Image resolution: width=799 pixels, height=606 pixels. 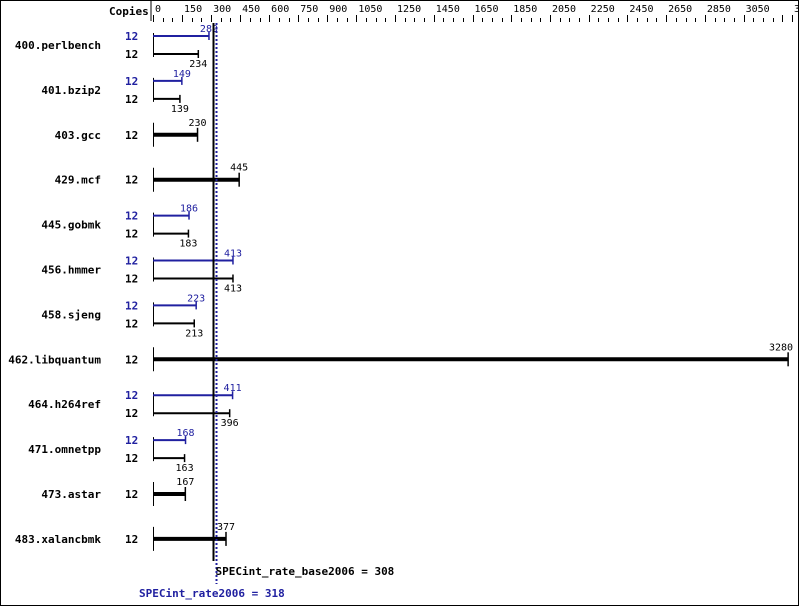 I want to click on tick-label: 1650, so click(x=487, y=9).